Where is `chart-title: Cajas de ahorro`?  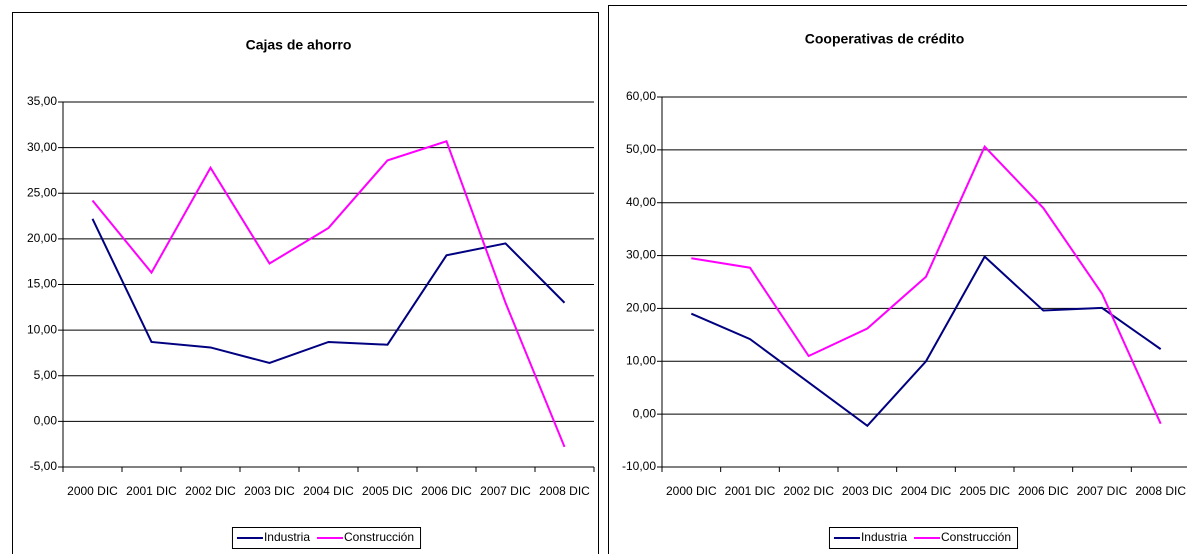
chart-title: Cajas de ahorro is located at coordinates (299, 45).